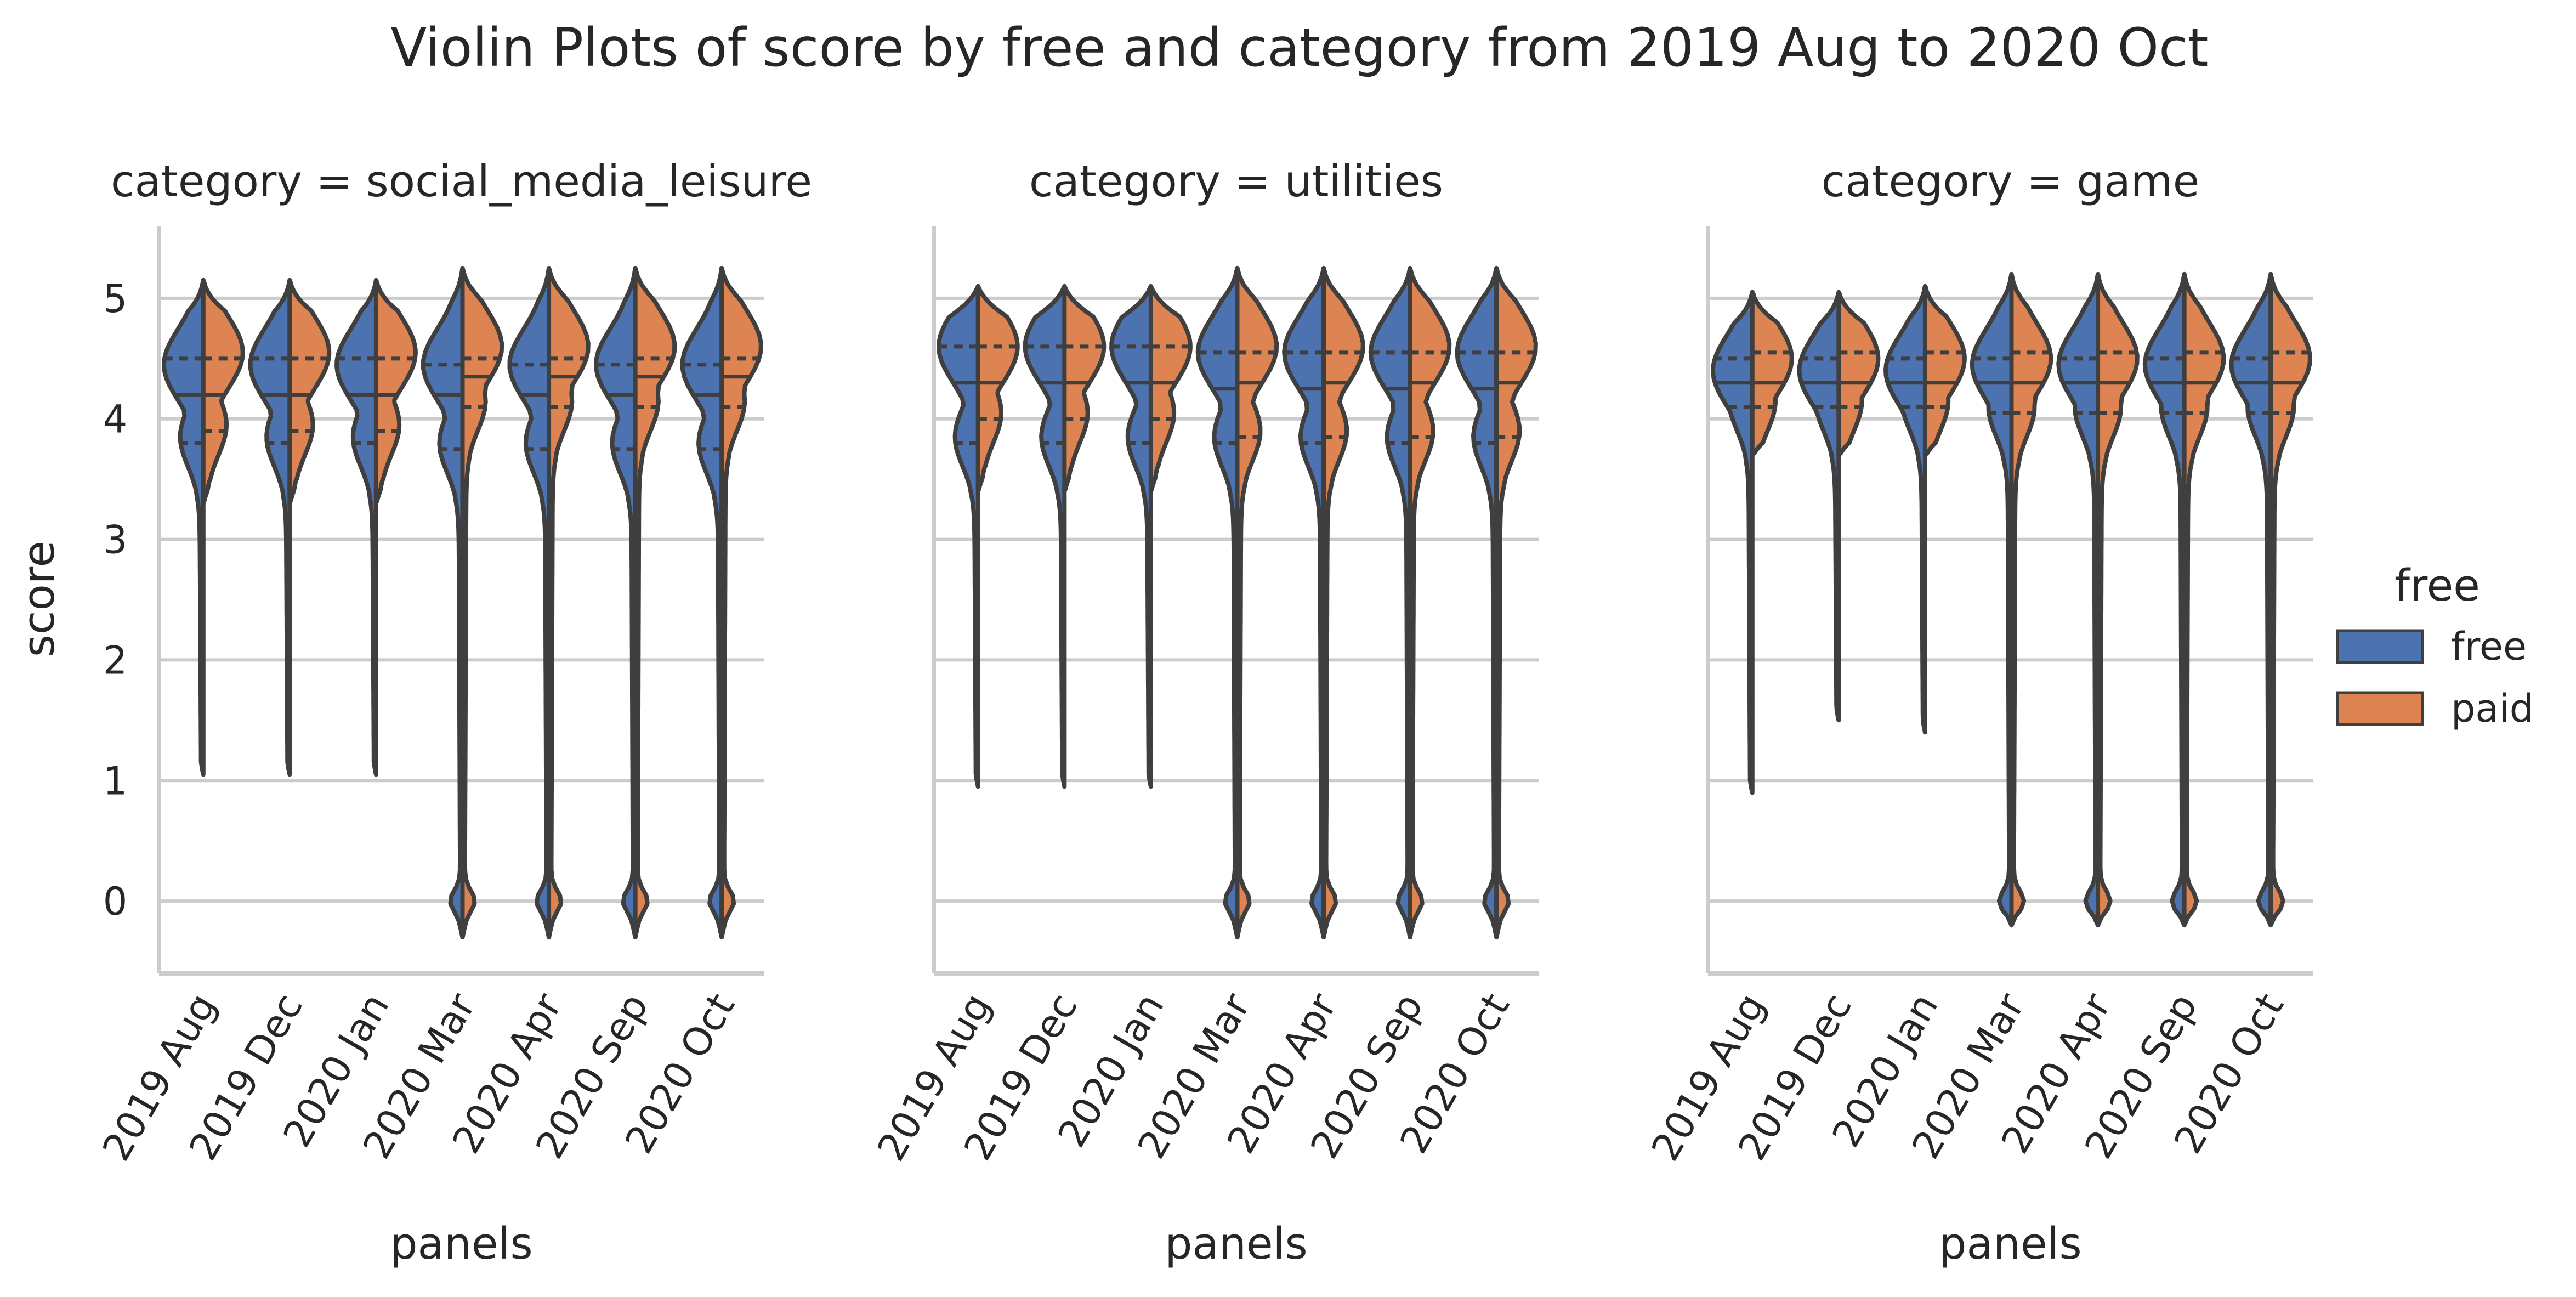 The image size is (2576, 1297). What do you see at coordinates (462, 181) in the screenshot?
I see `panel-title: category = social_media_leisure` at bounding box center [462, 181].